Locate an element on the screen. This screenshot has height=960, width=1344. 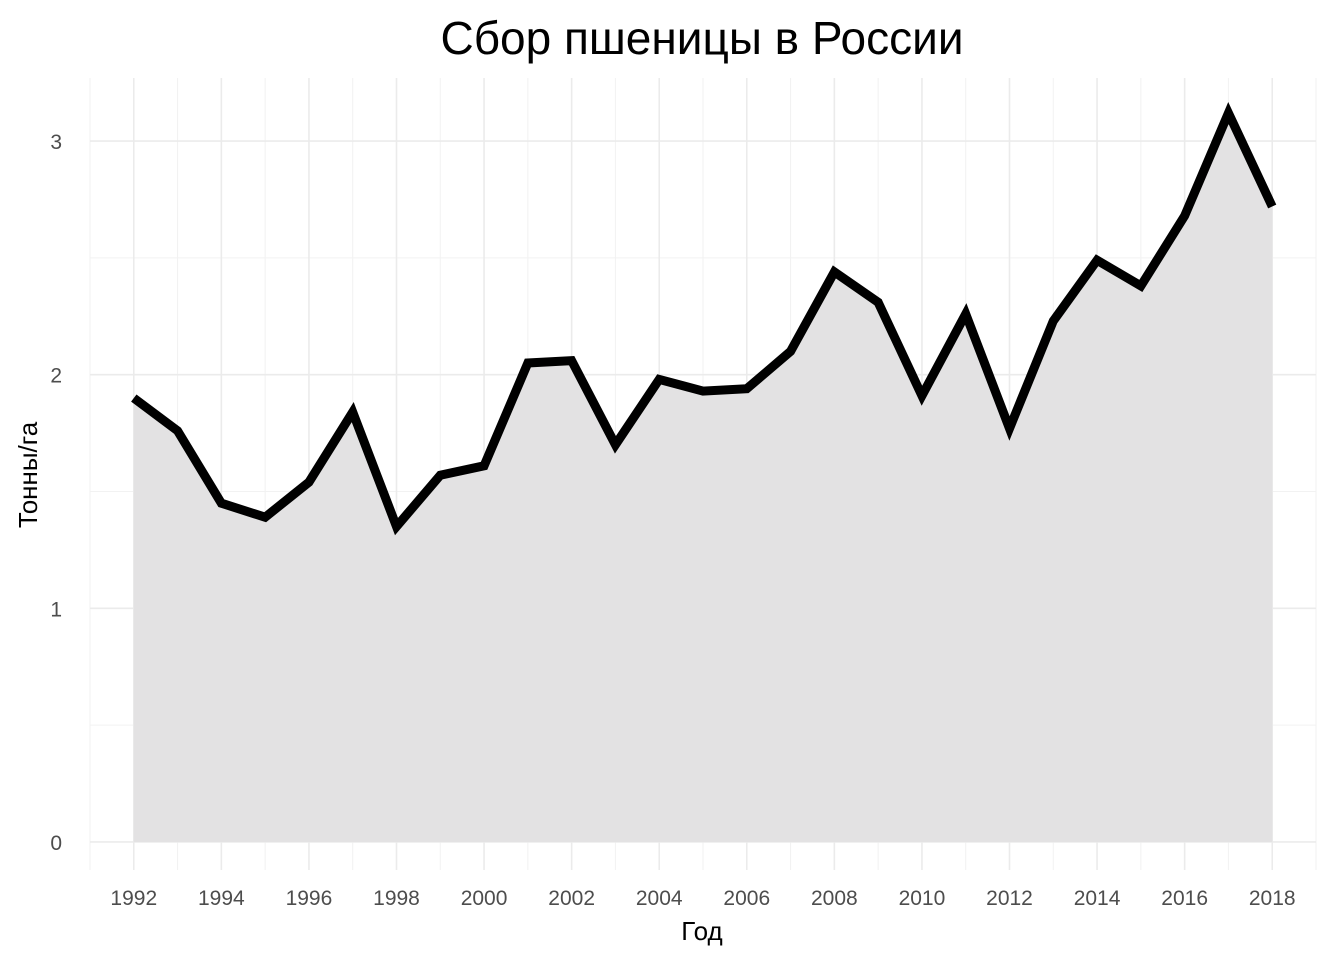
x-tick-label: 1992 is located at coordinates (133, 898).